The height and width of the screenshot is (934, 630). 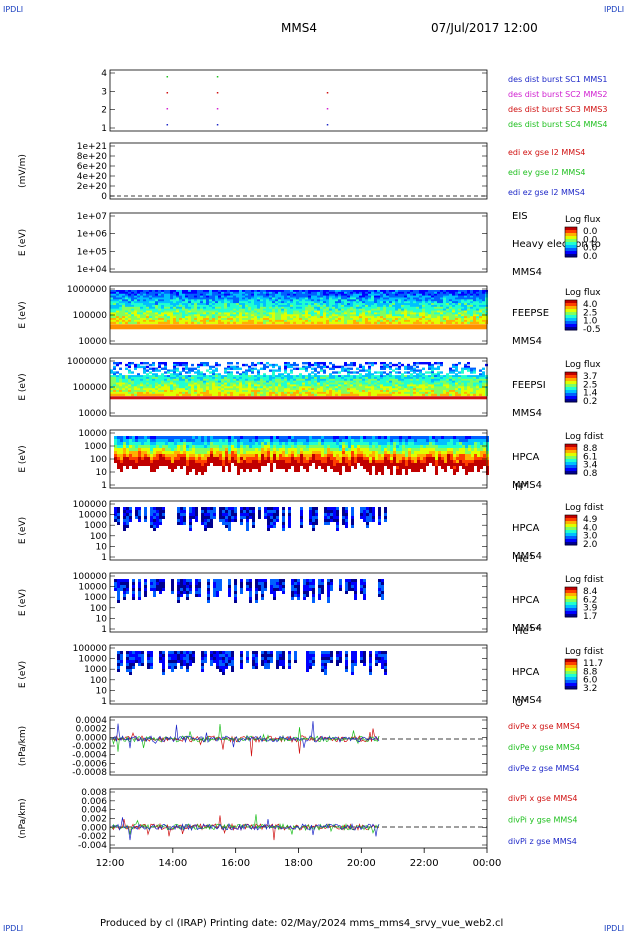 I want to click on spectrogram-column, so click(x=232, y=449).